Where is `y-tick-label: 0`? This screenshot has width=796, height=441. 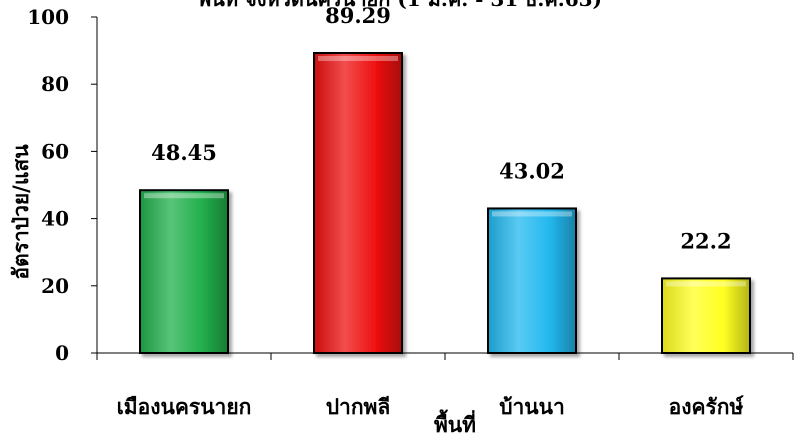
y-tick-label: 0 is located at coordinates (62, 353).